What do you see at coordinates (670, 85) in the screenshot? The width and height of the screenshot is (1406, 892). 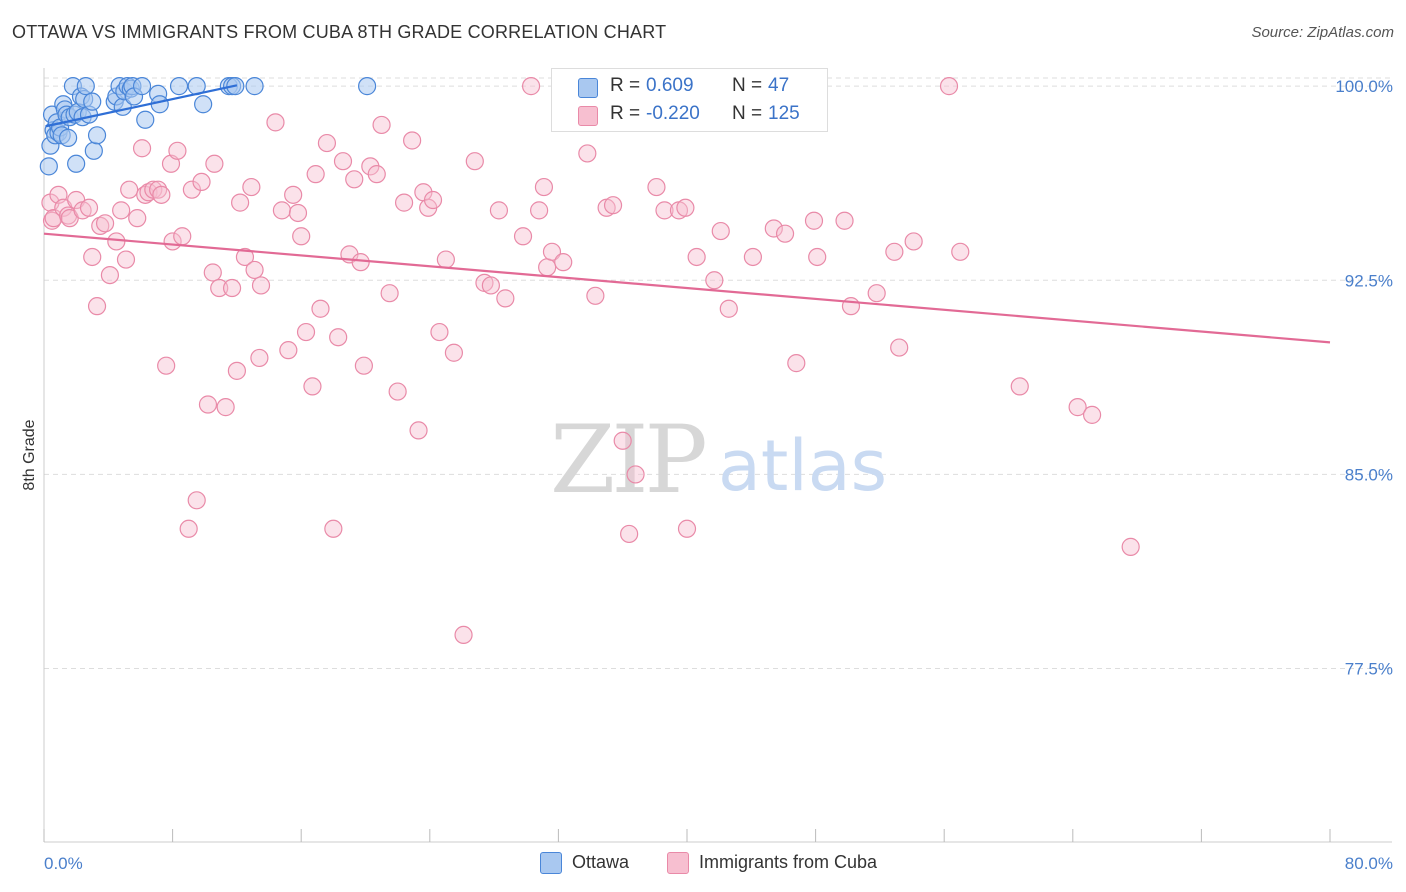 I see `ottawa-r-value: 0.609` at bounding box center [670, 85].